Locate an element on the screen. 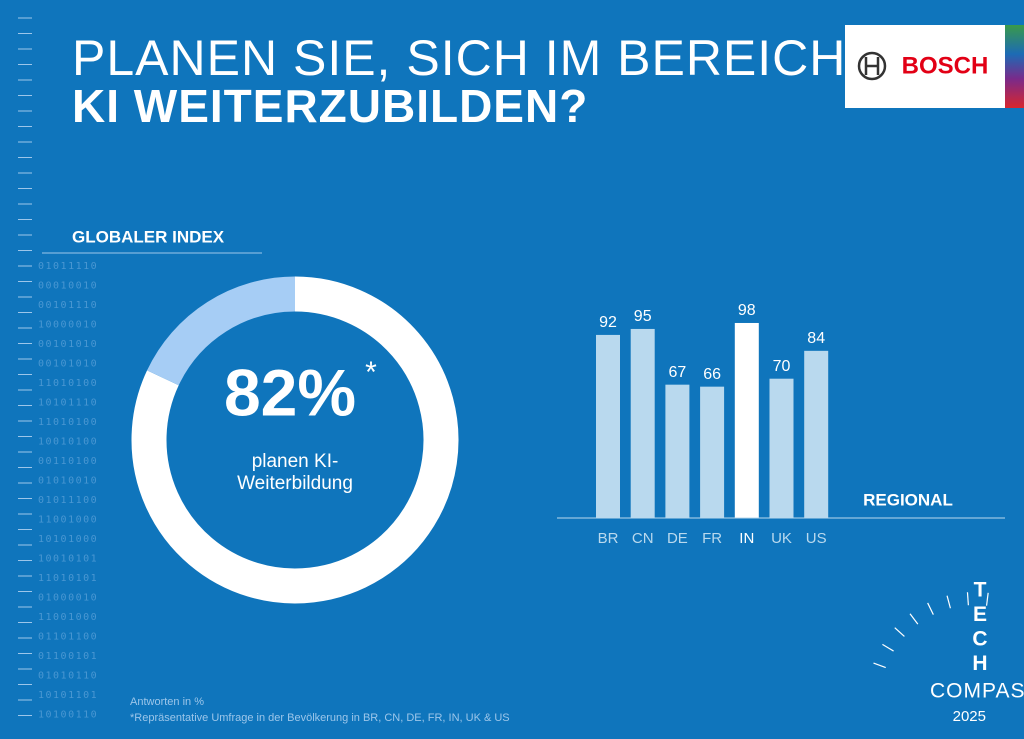 The image size is (1024, 739). badge-year: 2025 is located at coordinates (969, 716).